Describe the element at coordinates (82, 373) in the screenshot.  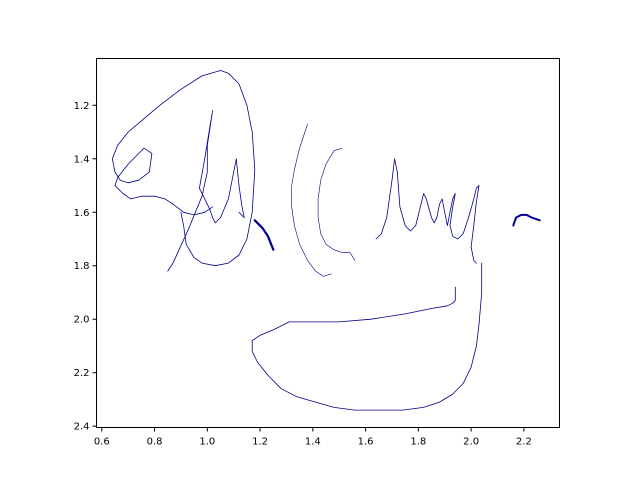
I see `y-tick-label: 2.2` at that location.